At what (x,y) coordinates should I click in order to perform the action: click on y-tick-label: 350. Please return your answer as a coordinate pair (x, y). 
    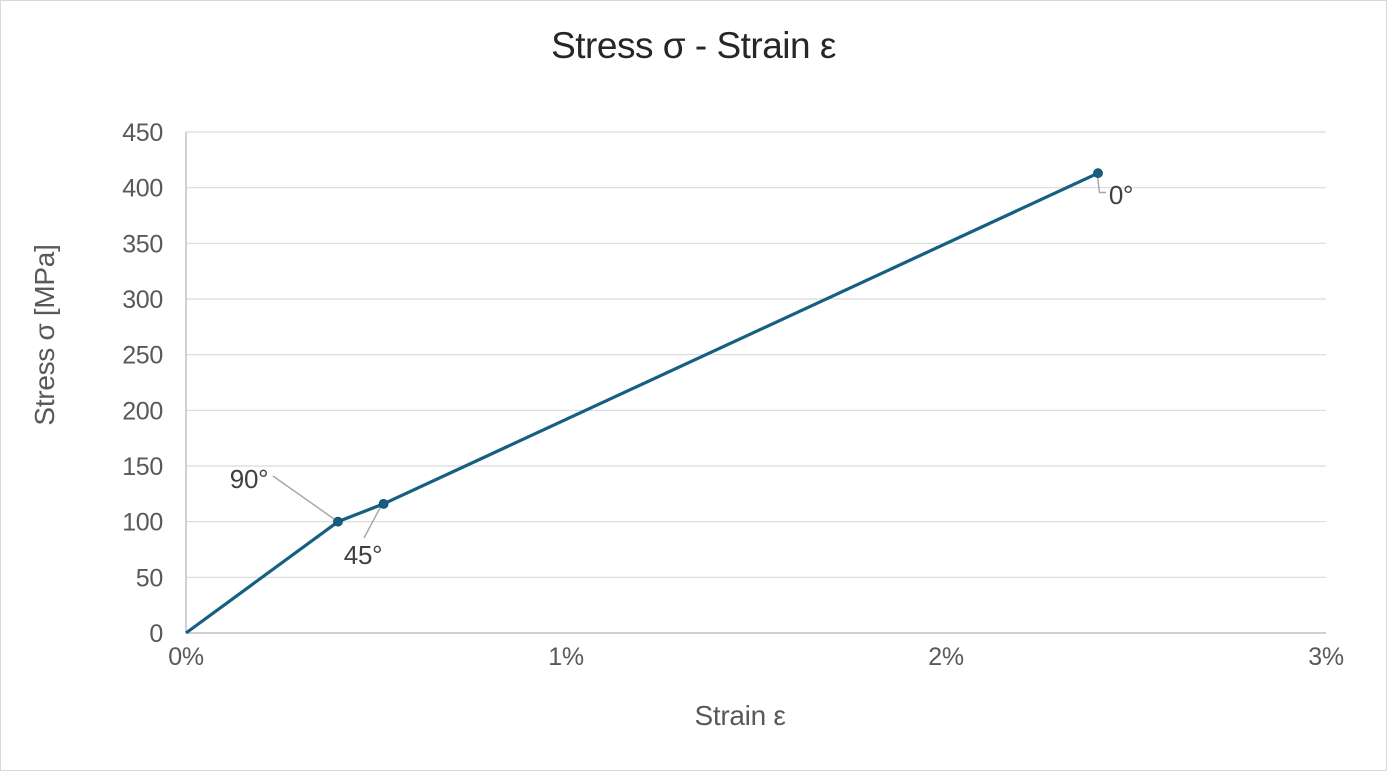
    Looking at the image, I should click on (142, 244).